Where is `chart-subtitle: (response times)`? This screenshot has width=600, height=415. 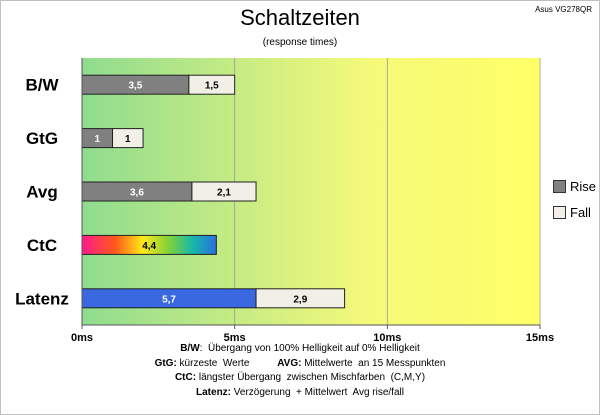
chart-subtitle: (response times) is located at coordinates (300, 42).